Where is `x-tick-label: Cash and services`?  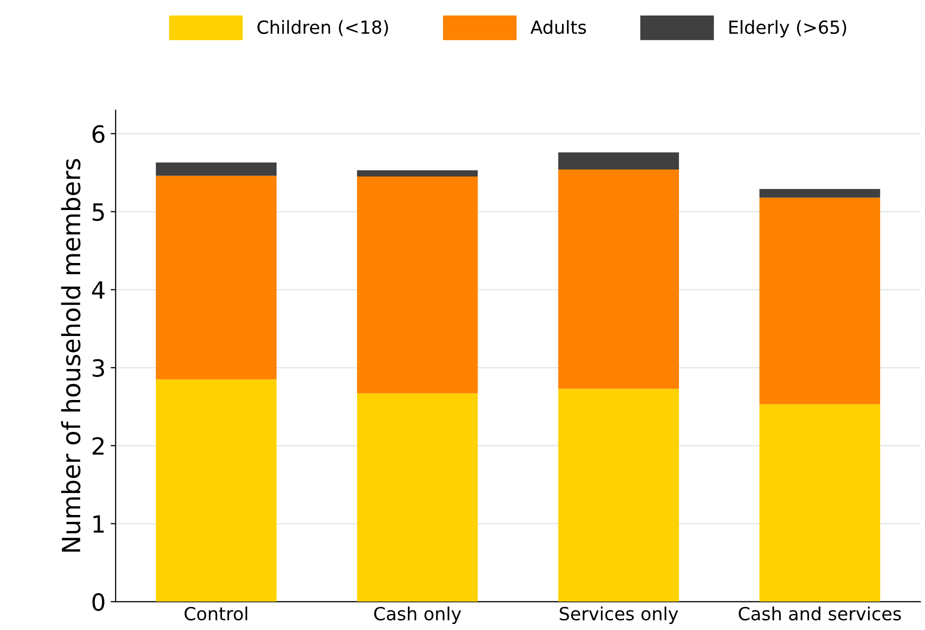 x-tick-label: Cash and services is located at coordinates (819, 613).